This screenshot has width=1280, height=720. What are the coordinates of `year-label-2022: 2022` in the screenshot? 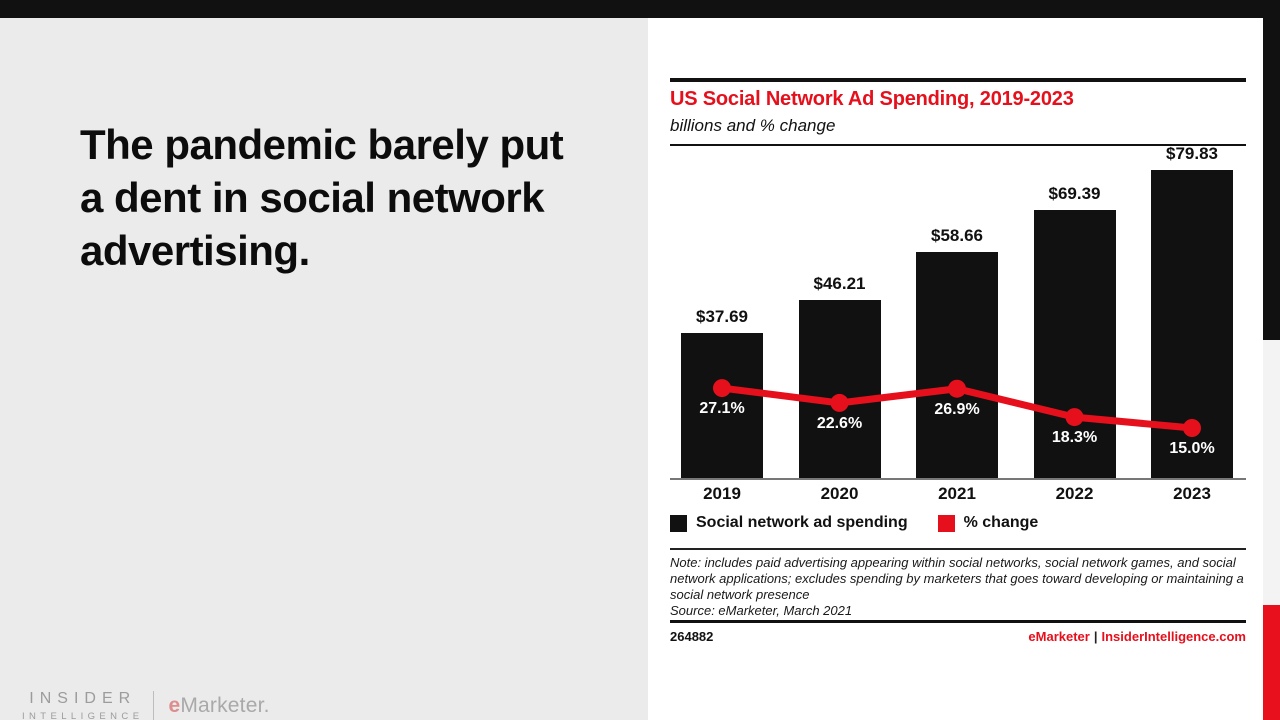 It's located at (1074, 493).